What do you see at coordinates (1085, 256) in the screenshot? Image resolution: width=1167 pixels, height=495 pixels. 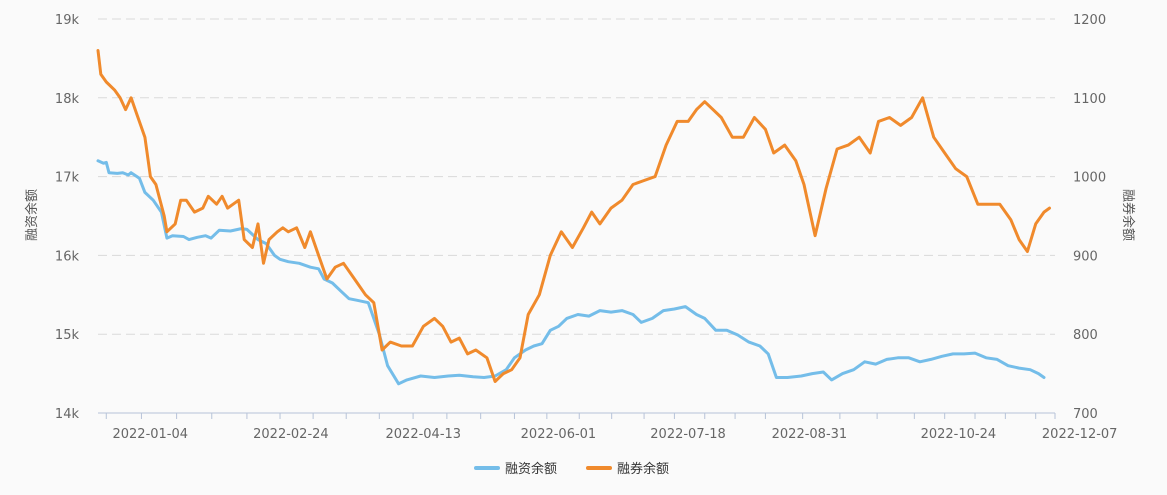 I see `right-tick-label: 900` at bounding box center [1085, 256].